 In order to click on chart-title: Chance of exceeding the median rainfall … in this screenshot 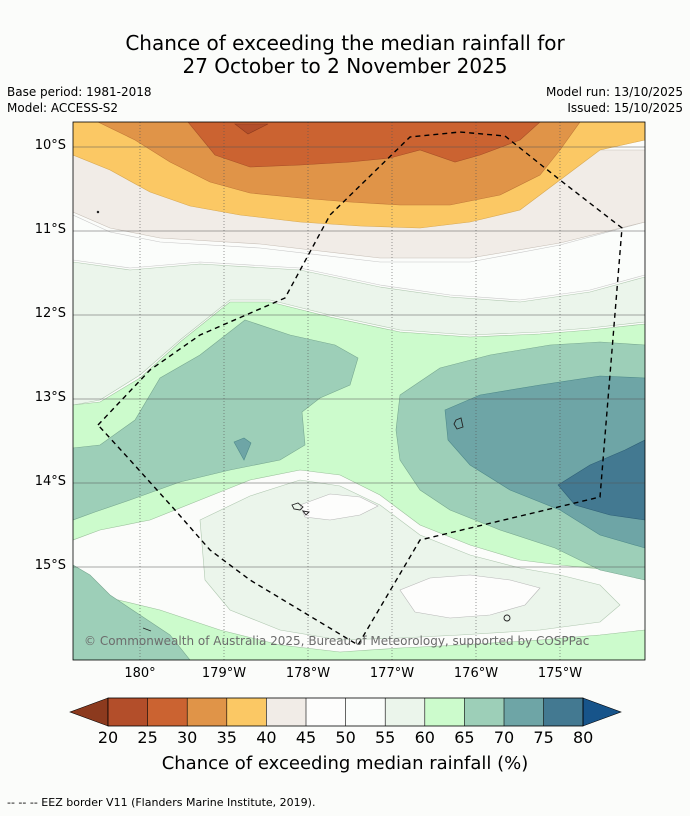, I will do `click(345, 55)`.